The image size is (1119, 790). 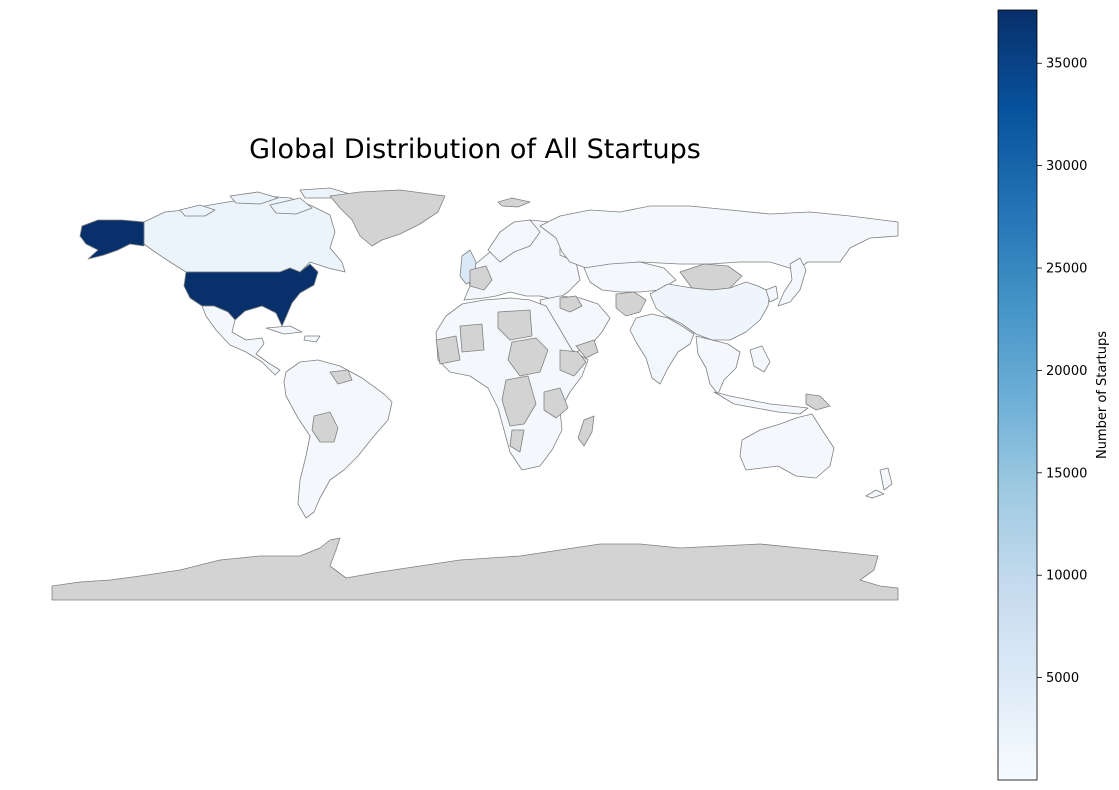 I want to click on region-alaska, so click(x=112, y=239).